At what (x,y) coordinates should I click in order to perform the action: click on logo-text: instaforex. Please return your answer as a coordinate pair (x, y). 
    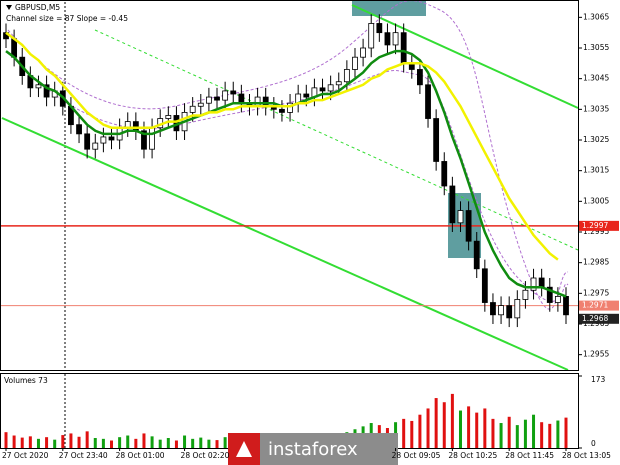
    Looking at the image, I should click on (313, 449).